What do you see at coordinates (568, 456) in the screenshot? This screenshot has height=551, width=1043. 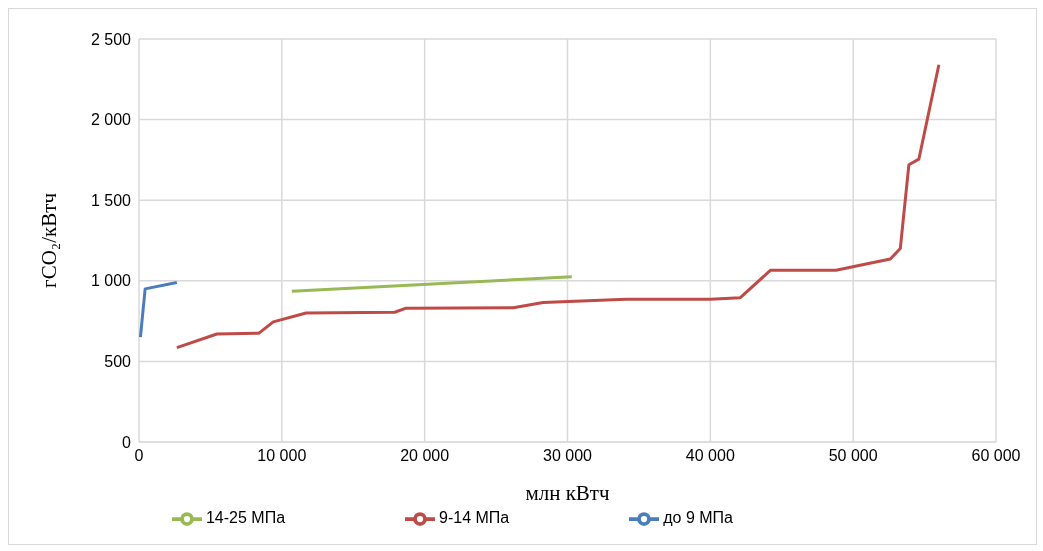 I see `x-tick-label: 30 000` at bounding box center [568, 456].